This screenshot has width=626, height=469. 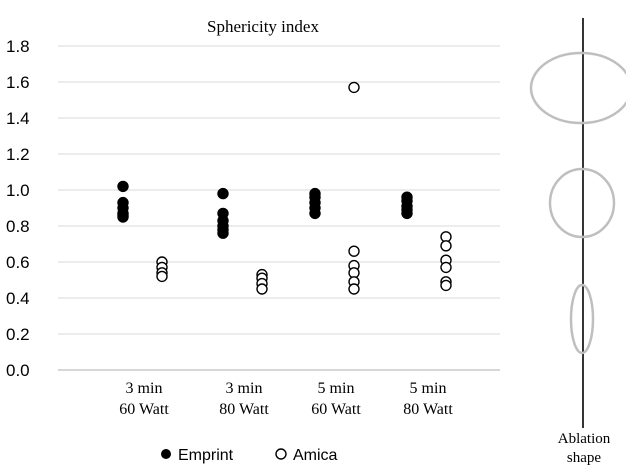 I want to click on y-tick-label: 1.8, so click(x=18, y=46).